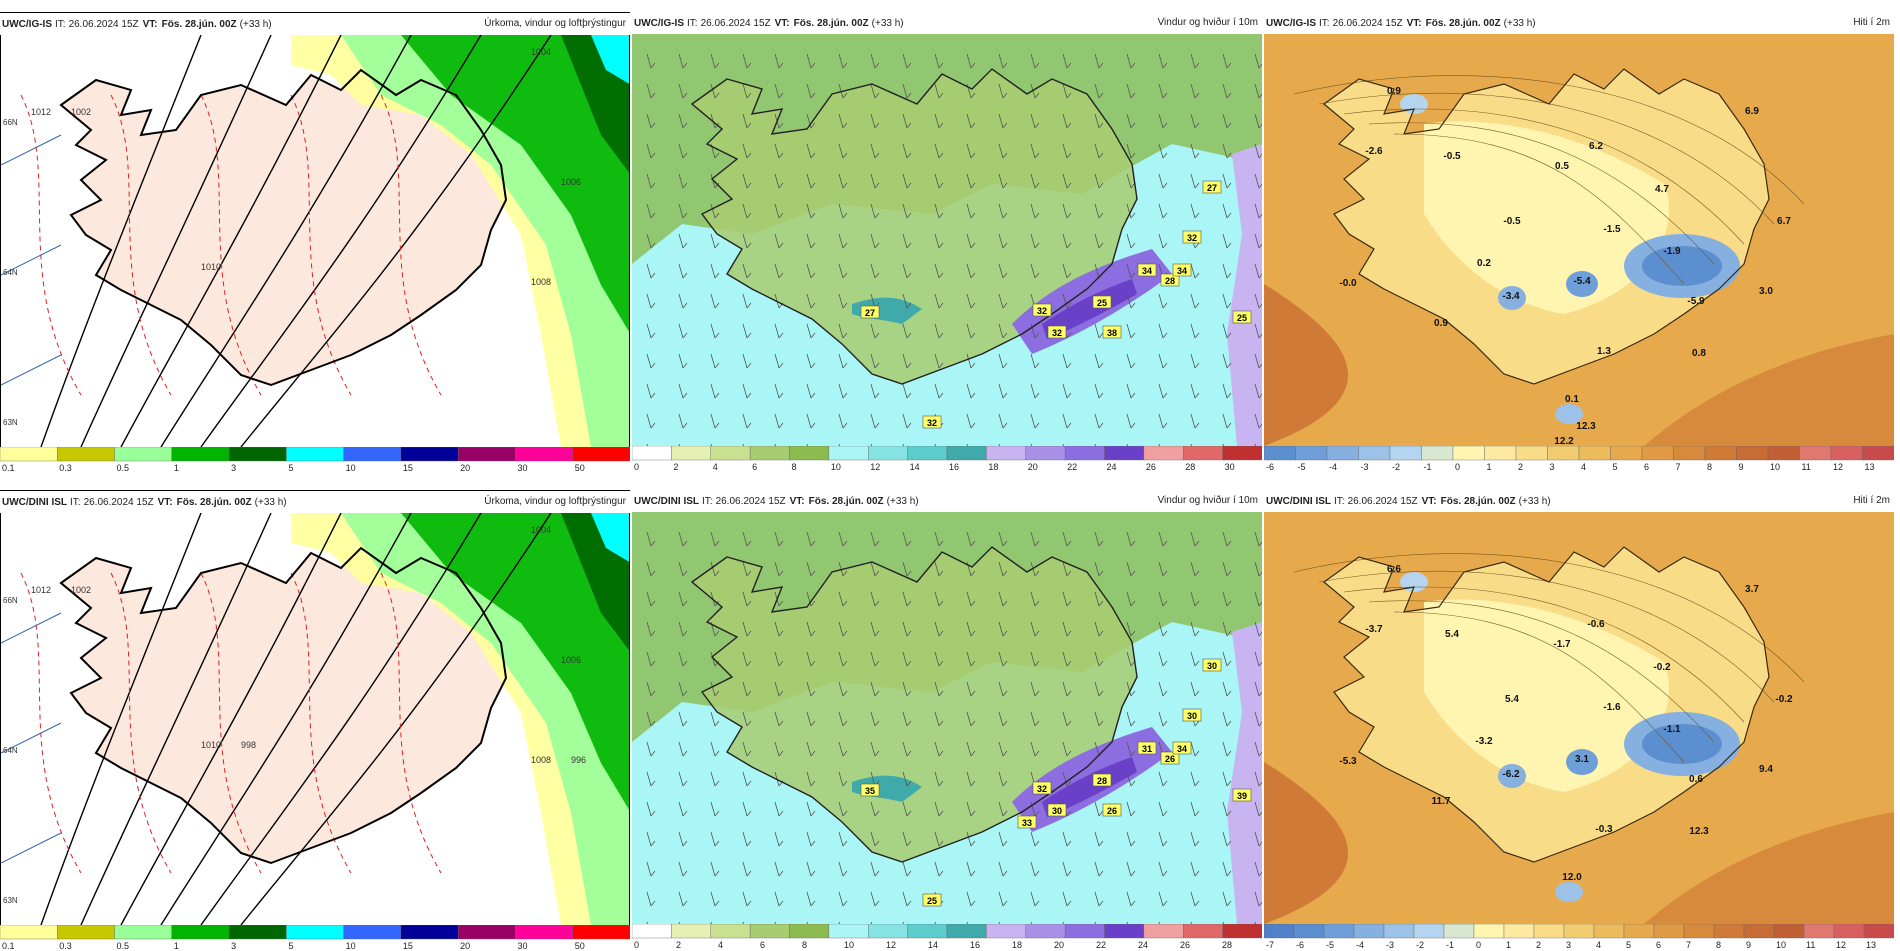 The height and width of the screenshot is (951, 1900). I want to click on wind-map: 30 30 26 31 28 26 30 32 34 39 35 25 33, so click(947, 718).